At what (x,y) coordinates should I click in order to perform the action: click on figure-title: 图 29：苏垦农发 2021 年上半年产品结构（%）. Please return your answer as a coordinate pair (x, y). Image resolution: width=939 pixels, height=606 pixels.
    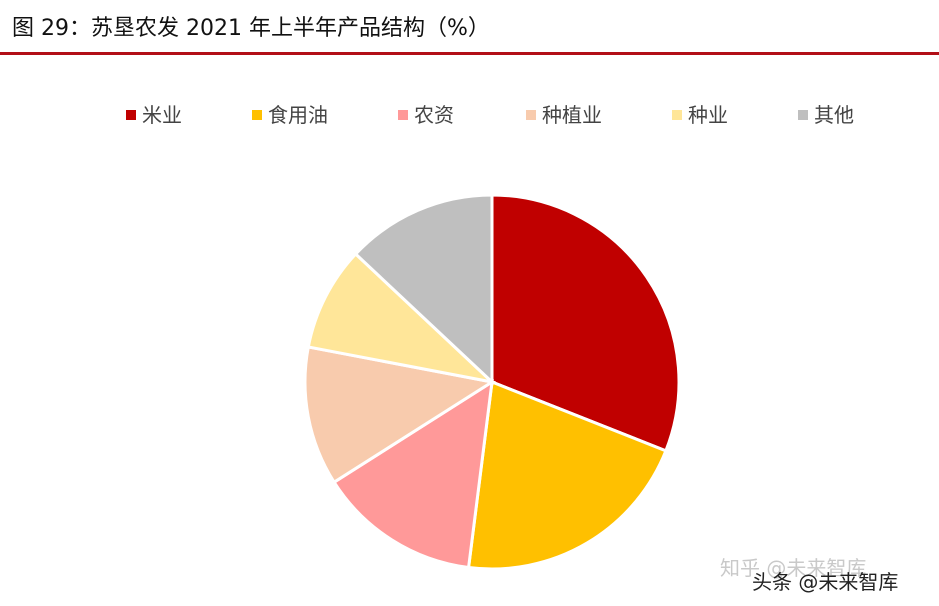
    Looking at the image, I should click on (251, 28).